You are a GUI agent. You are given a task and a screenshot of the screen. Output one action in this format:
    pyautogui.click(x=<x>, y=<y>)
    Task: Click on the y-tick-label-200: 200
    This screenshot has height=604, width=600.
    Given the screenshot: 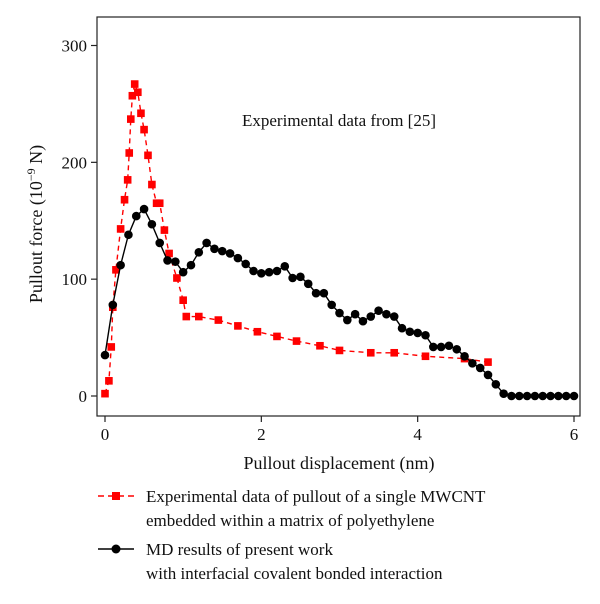 What is the action you would take?
    pyautogui.click(x=75, y=162)
    